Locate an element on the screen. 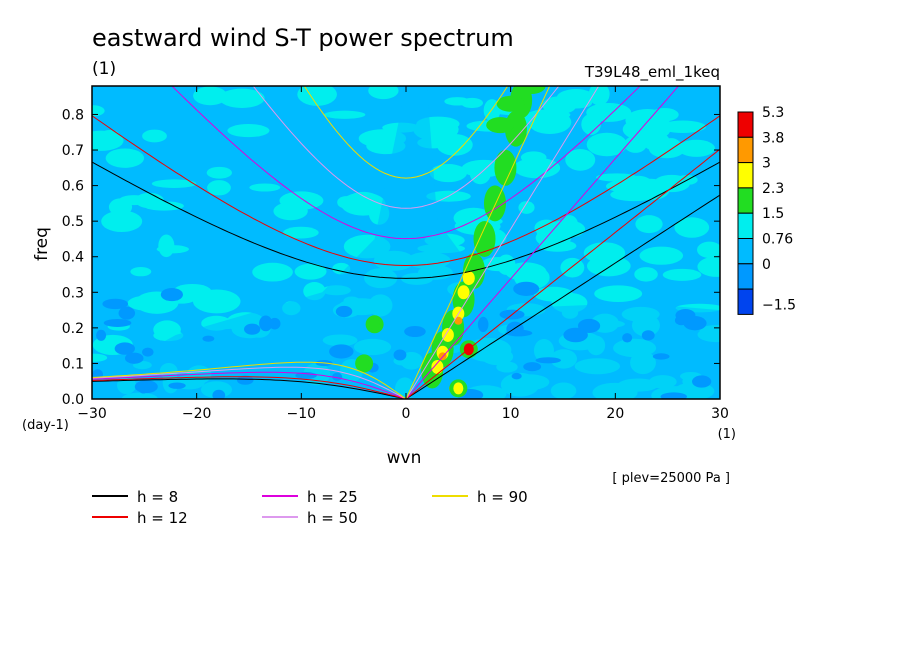 The height and width of the screenshot is (654, 904). colorbar-label: 0.76 is located at coordinates (777, 240).